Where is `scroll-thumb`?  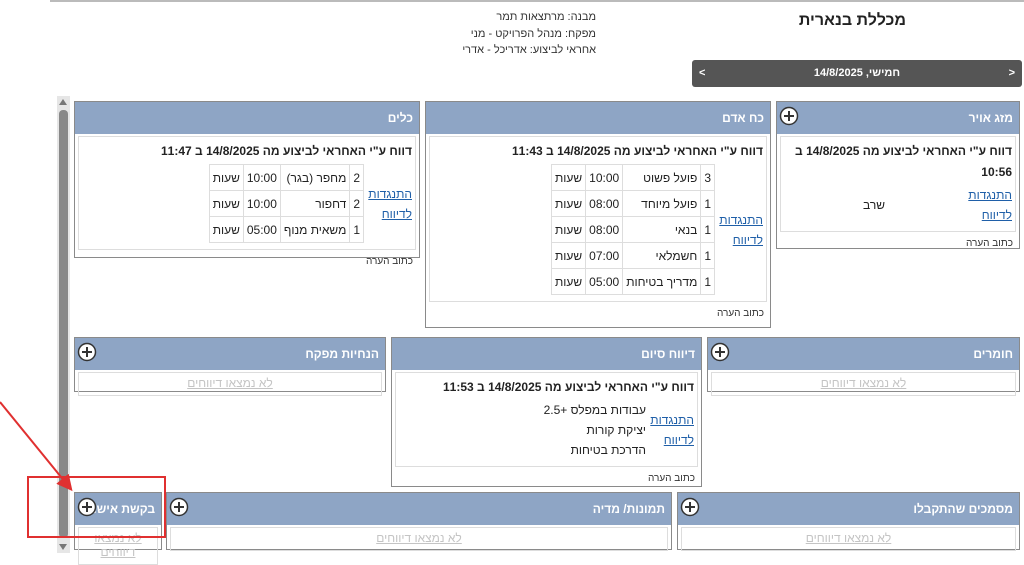
scroll-thumb is located at coordinates (63, 324).